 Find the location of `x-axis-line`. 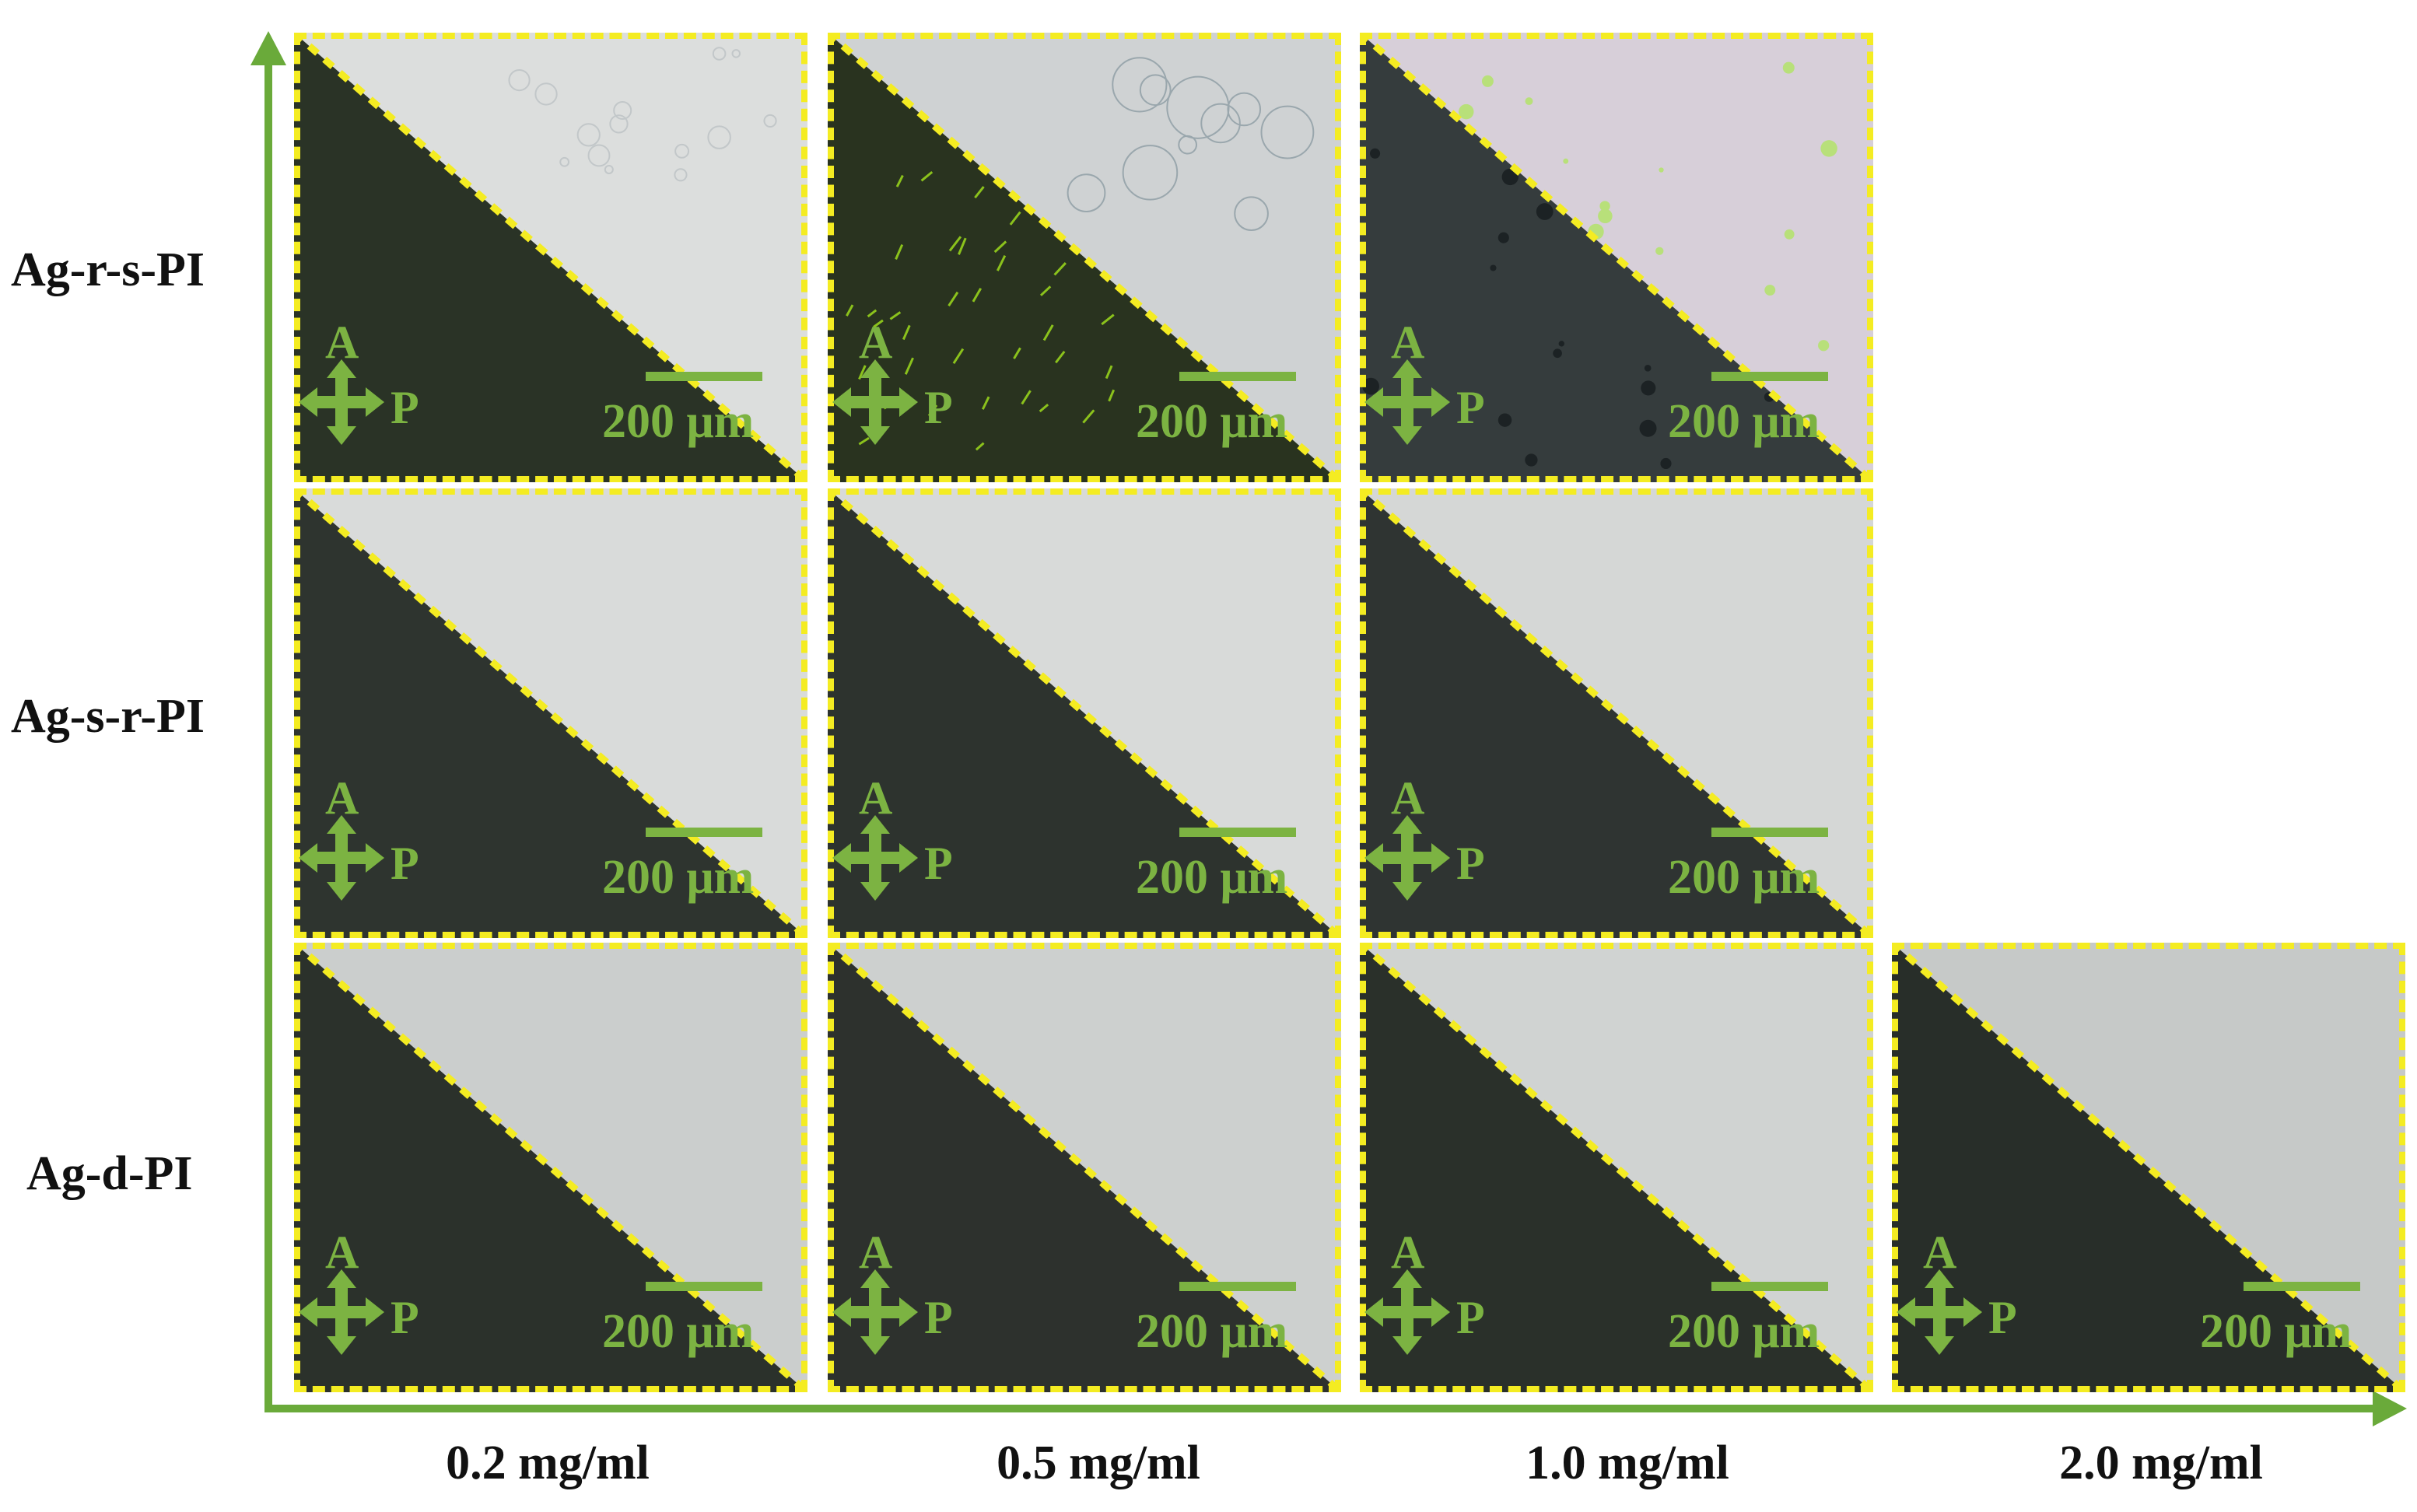

x-axis-line is located at coordinates (1322, 1409).